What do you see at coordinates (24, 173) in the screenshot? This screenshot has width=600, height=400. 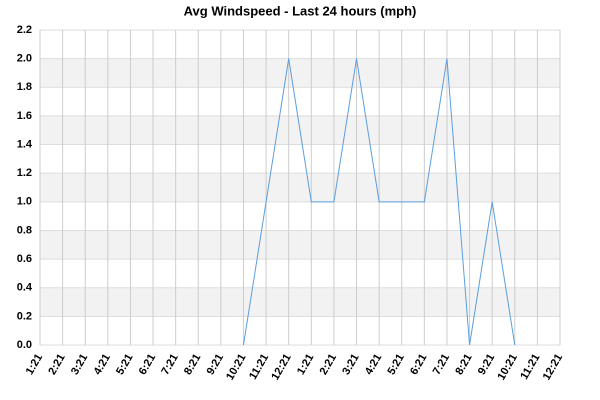 I see `y-tick-label: 1.2` at bounding box center [24, 173].